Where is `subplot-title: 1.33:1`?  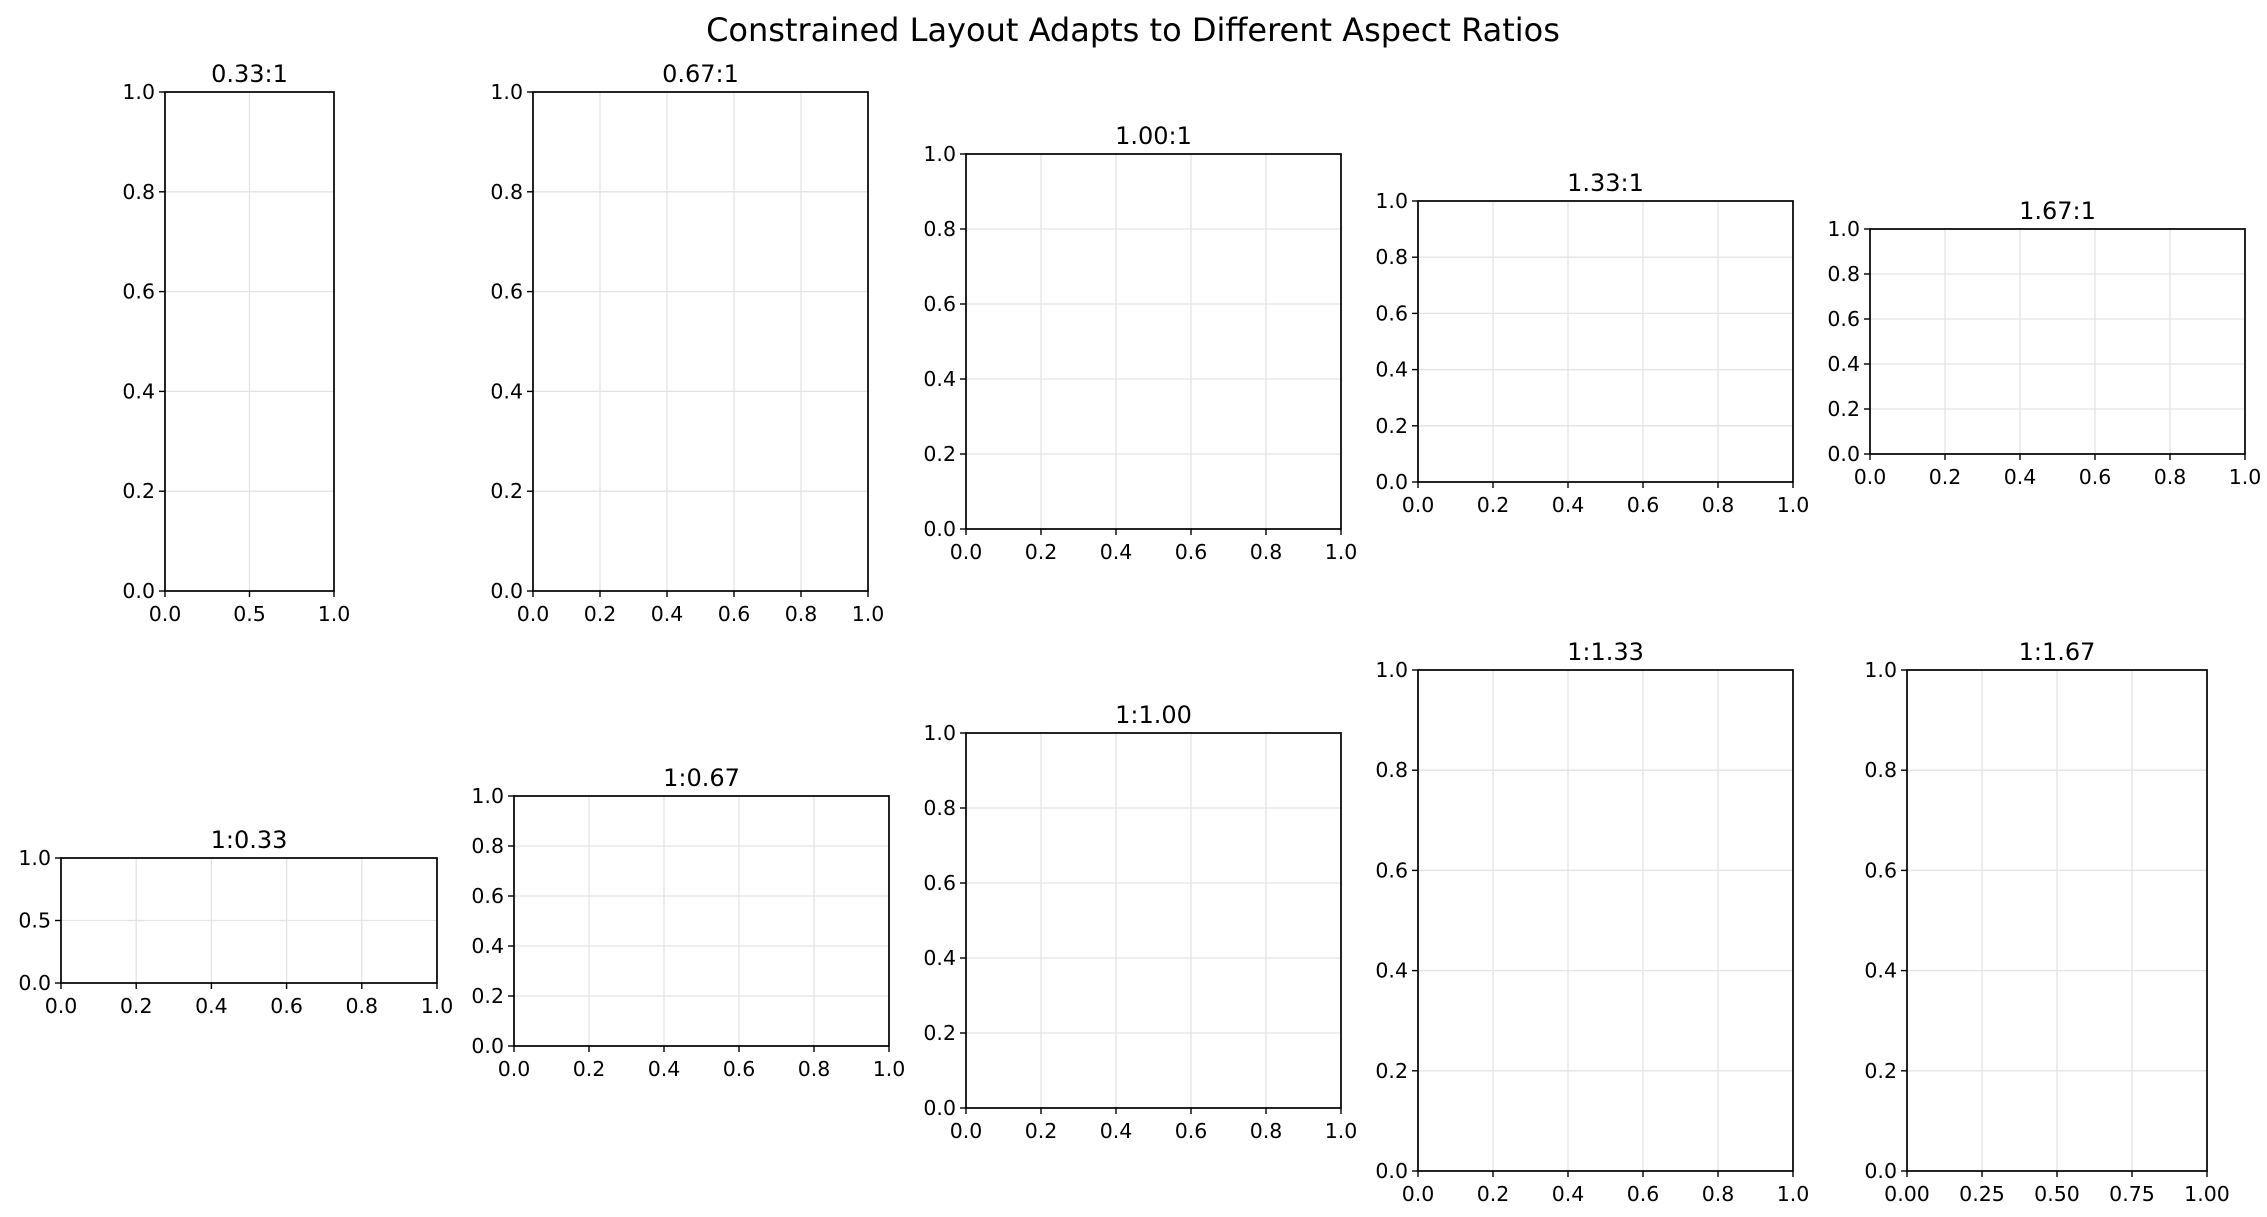 subplot-title: 1.33:1 is located at coordinates (1605, 183).